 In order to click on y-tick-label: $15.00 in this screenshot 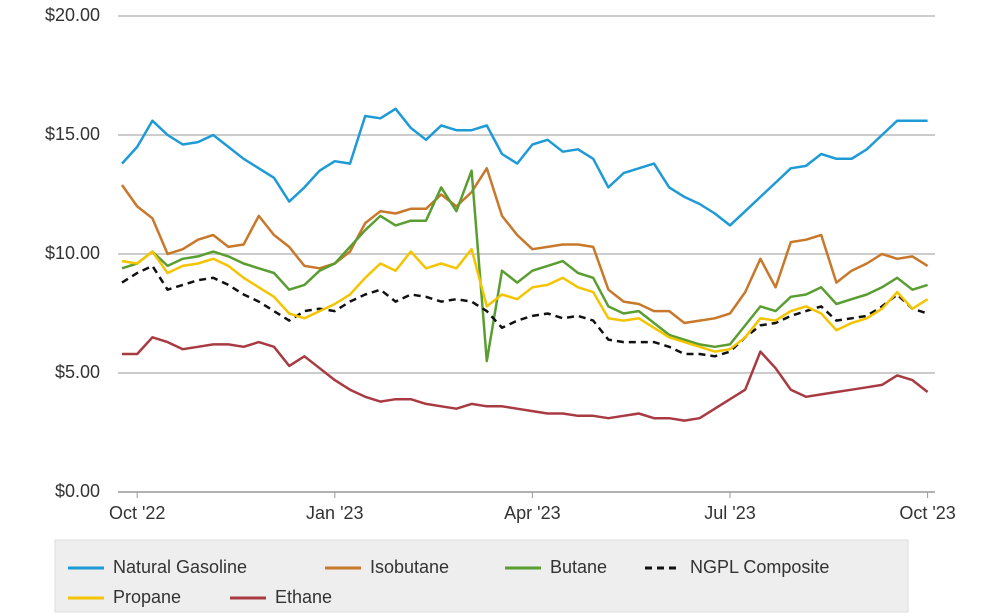, I will do `click(72, 134)`.